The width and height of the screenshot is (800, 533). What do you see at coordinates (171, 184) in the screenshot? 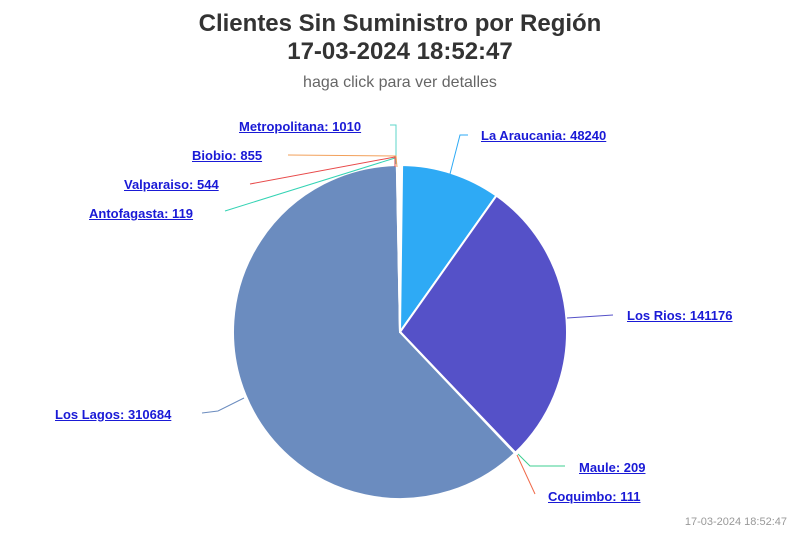
I see `data-label-valparaiso: Valparaiso: 544` at bounding box center [171, 184].